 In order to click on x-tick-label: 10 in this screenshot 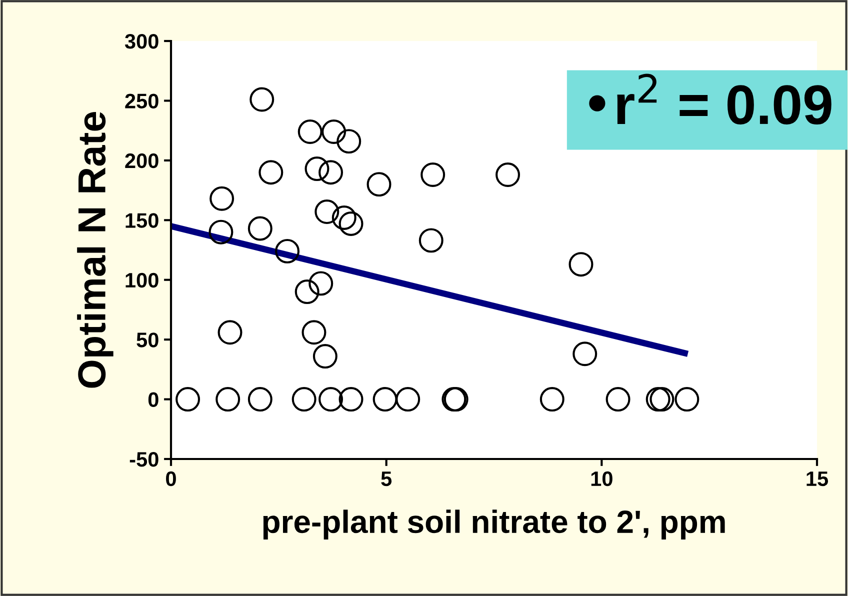, I will do `click(601, 478)`.